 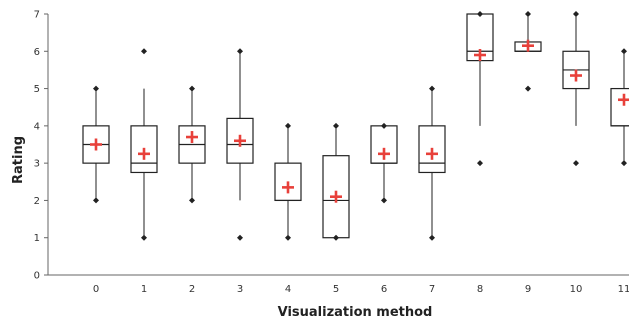 What do you see at coordinates (432, 289) in the screenshot?
I see `x-tick-label: 7` at bounding box center [432, 289].